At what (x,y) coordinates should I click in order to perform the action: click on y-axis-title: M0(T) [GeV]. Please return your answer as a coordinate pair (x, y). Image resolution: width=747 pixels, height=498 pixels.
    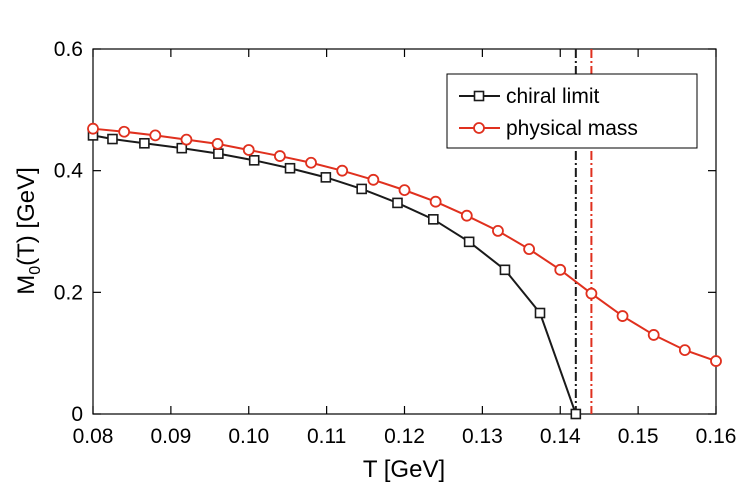
    Looking at the image, I should click on (28, 231).